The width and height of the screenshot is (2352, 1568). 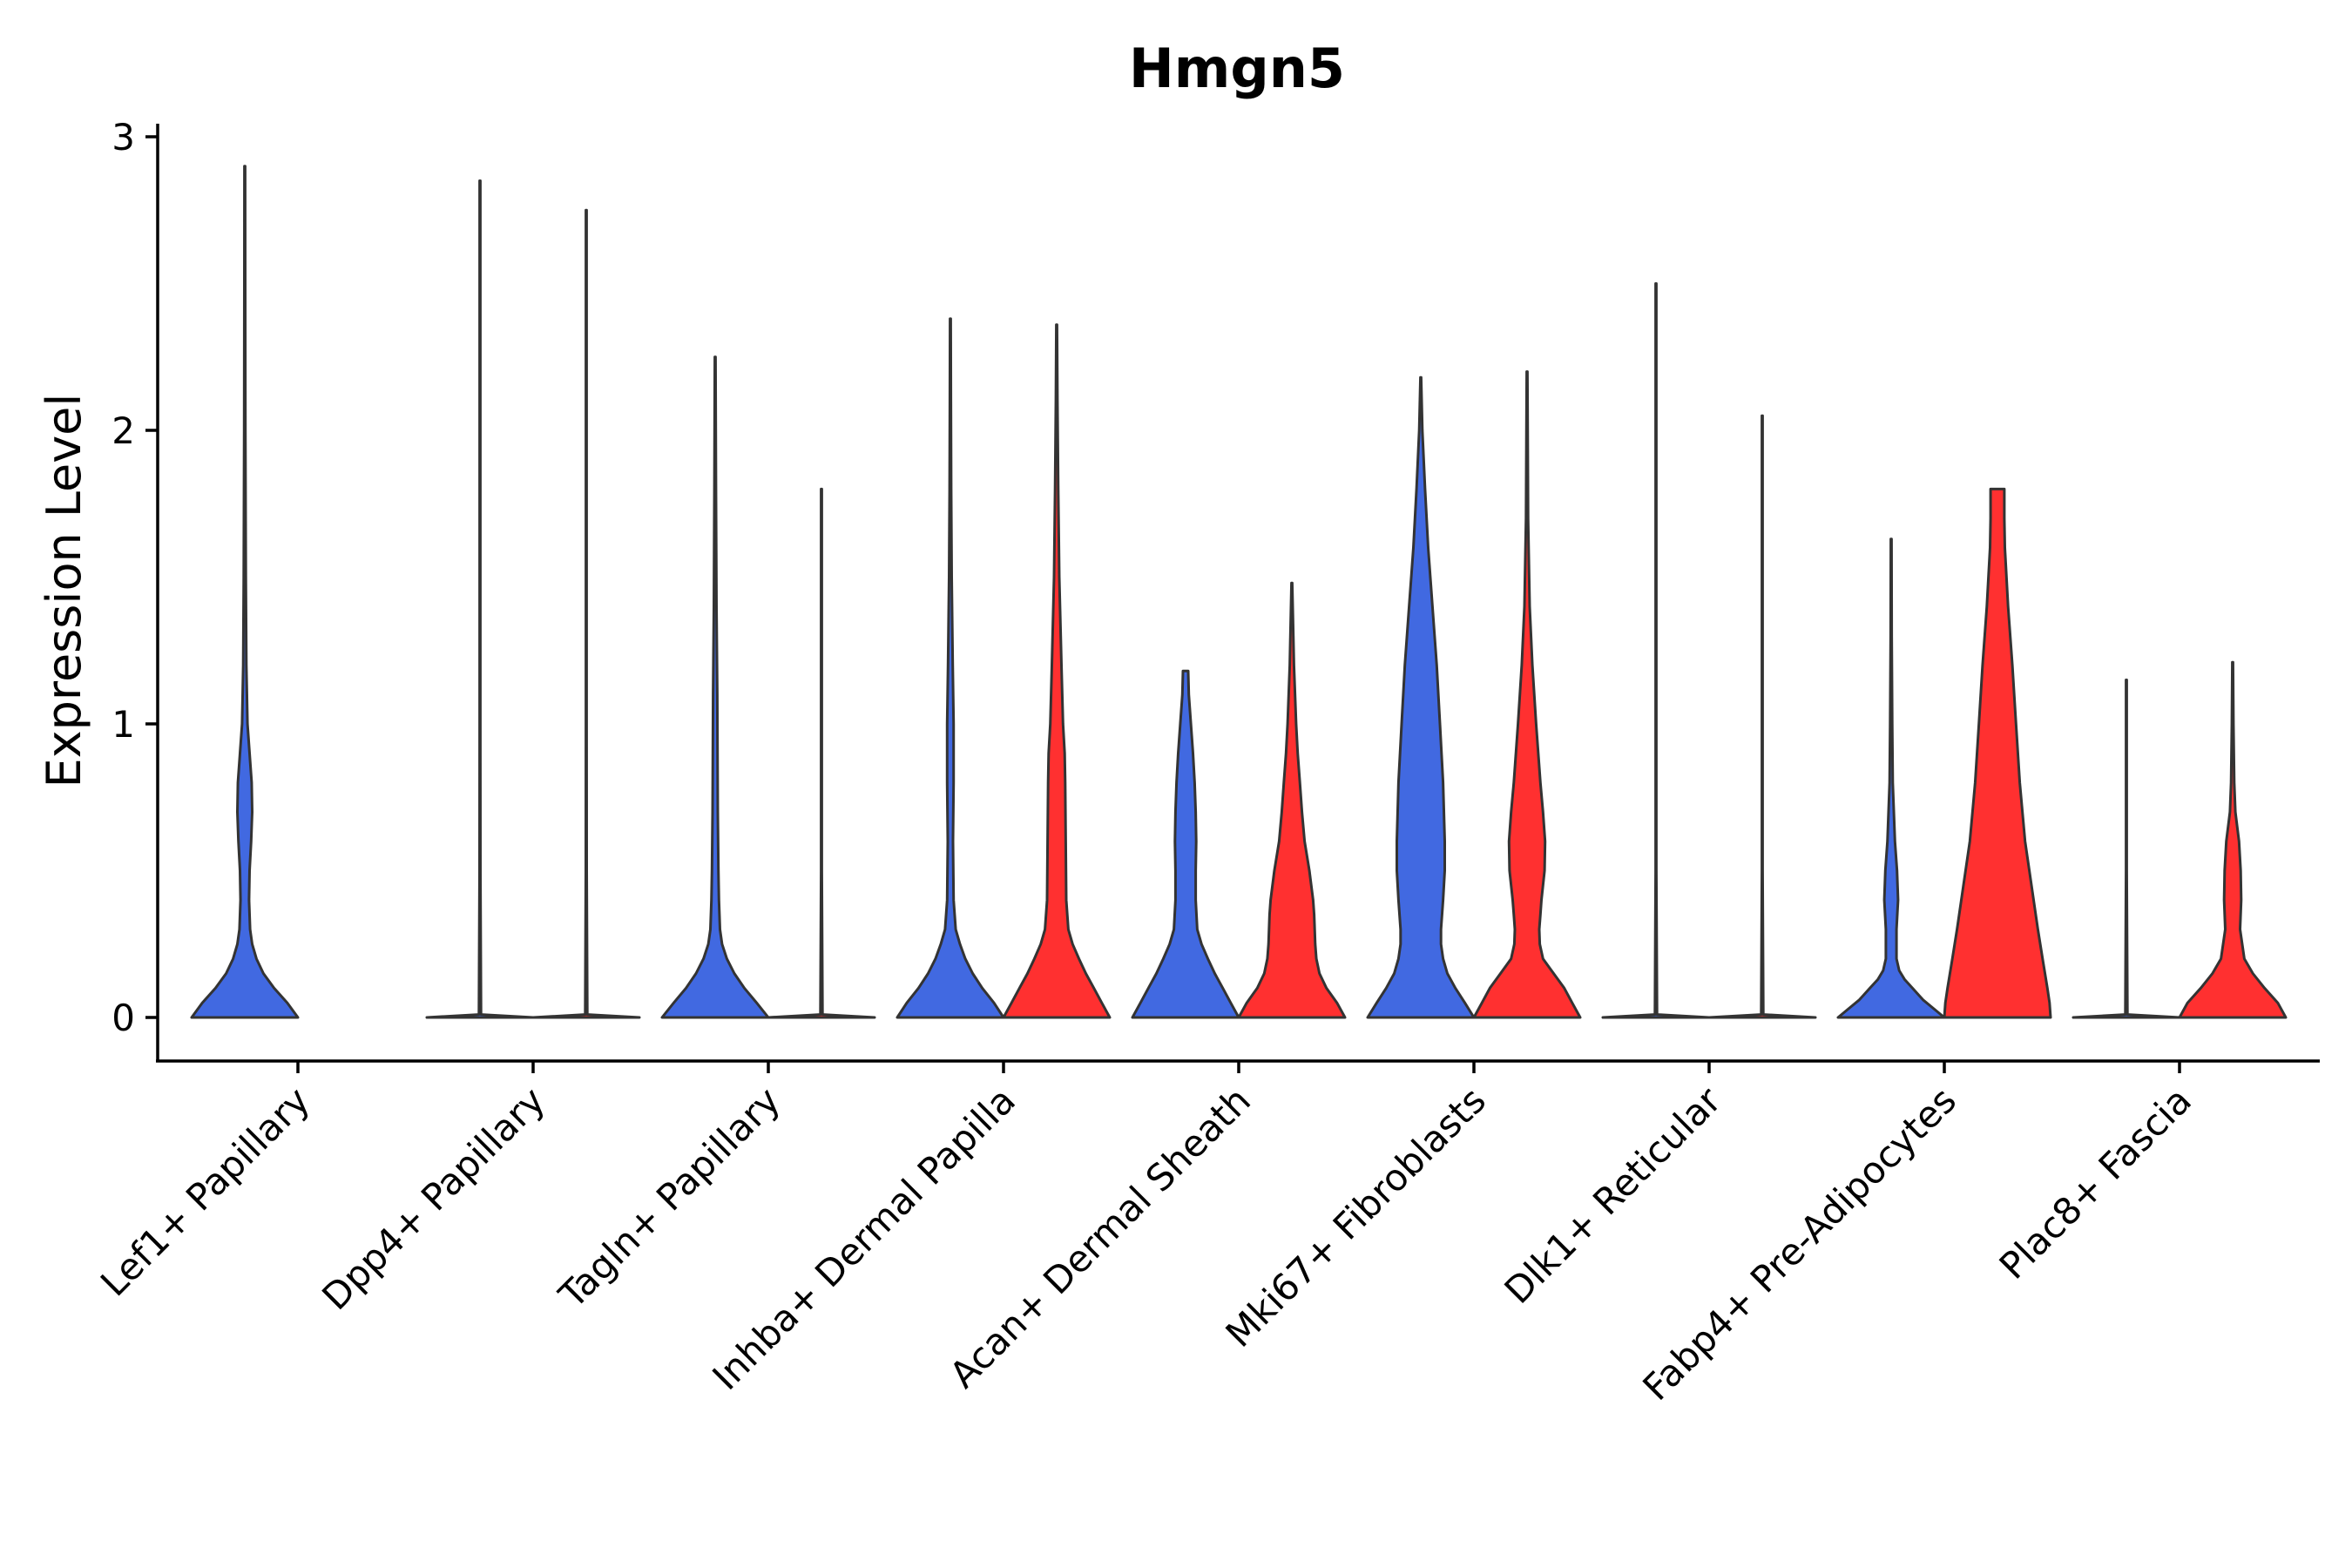 What do you see at coordinates (1237, 68) in the screenshot?
I see `chart-title: Hmgn5` at bounding box center [1237, 68].